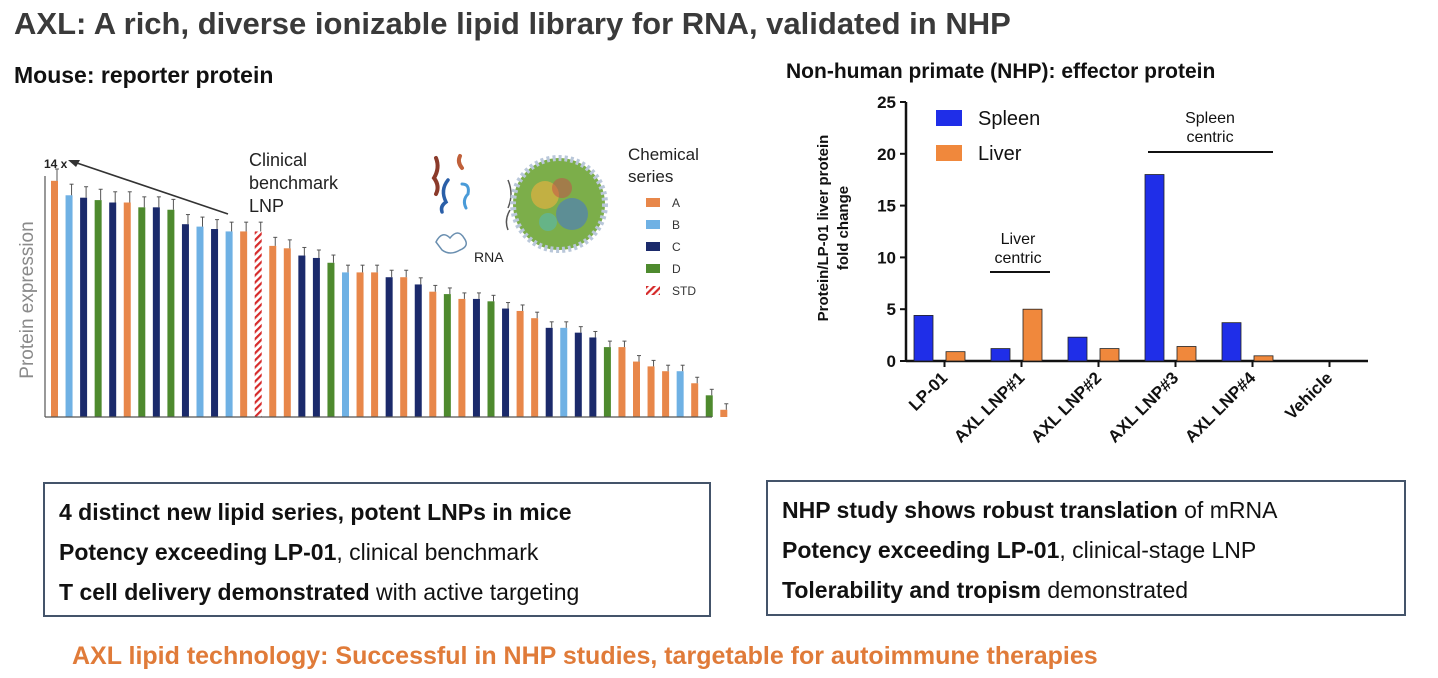 Image resolution: width=1438 pixels, height=678 pixels. Describe the element at coordinates (989, 407) in the screenshot. I see `nhp-x-tick-label: AXL LNP#1` at that location.